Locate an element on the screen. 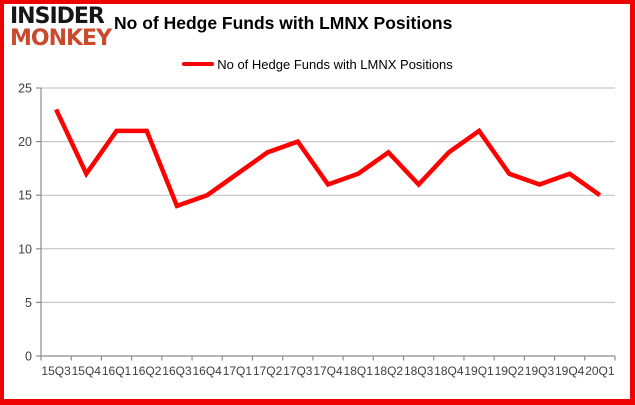  x-axis-label: 17Q2 is located at coordinates (268, 371).